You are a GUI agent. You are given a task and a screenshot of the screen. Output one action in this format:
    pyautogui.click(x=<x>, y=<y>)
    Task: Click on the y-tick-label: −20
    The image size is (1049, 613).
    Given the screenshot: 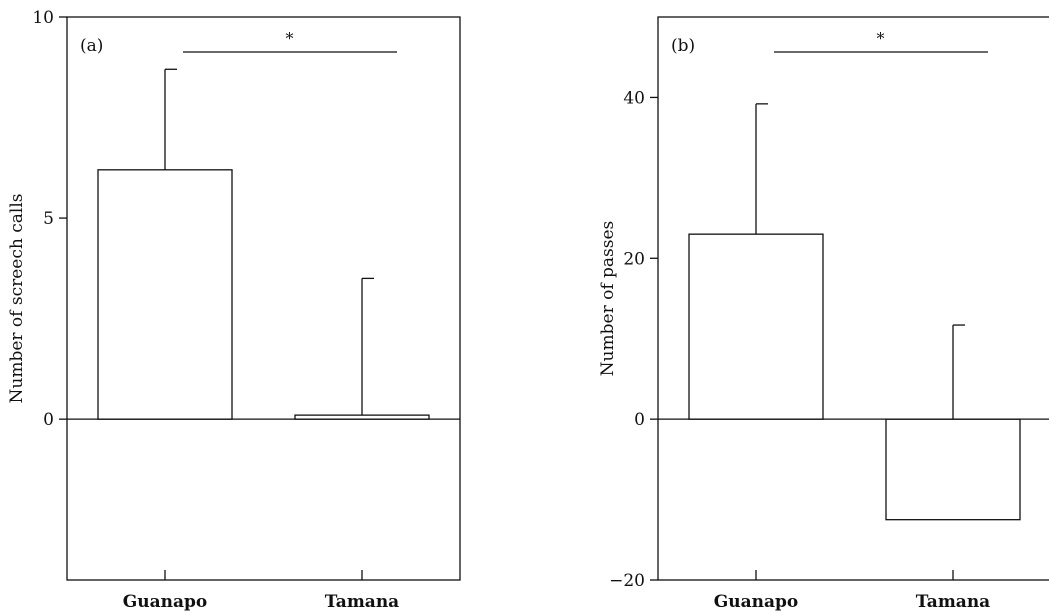 What is the action you would take?
    pyautogui.click(x=627, y=581)
    